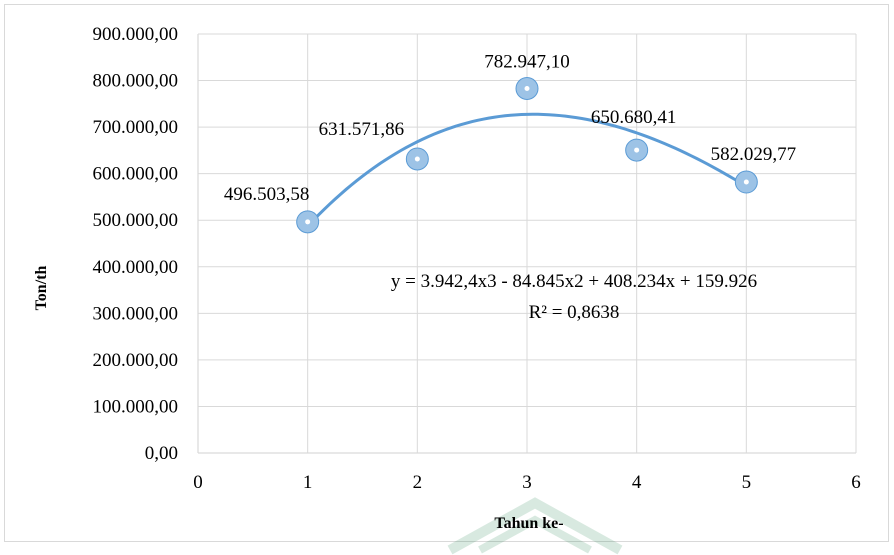 This screenshot has height=555, width=894. What do you see at coordinates (362, 129) in the screenshot?
I see `data-label: 631.571,86` at bounding box center [362, 129].